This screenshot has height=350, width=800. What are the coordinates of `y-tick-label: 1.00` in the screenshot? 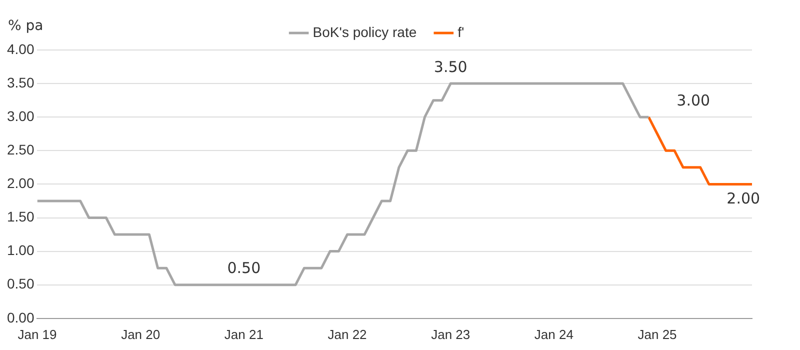 It's located at (20, 250).